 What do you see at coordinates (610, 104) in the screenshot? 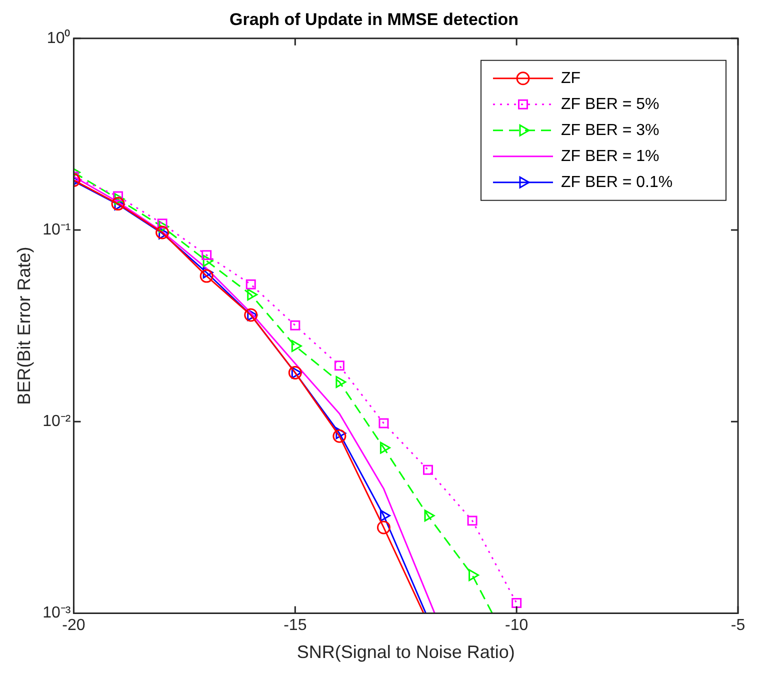
I see `legend-label: ZF BER = 5%` at bounding box center [610, 104].